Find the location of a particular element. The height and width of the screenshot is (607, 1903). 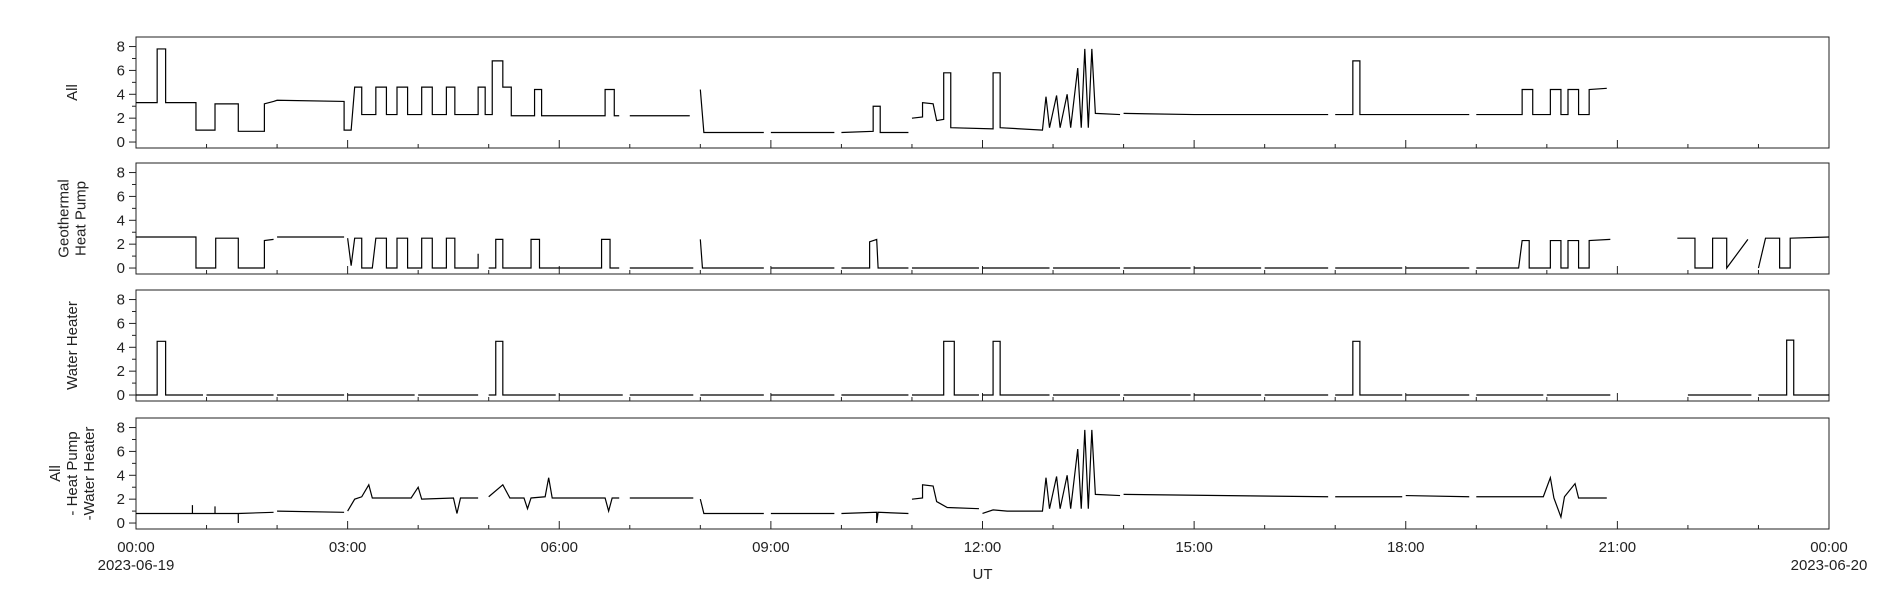

y-axis-label: GeothermalHeat Pump is located at coordinates (73, 218).